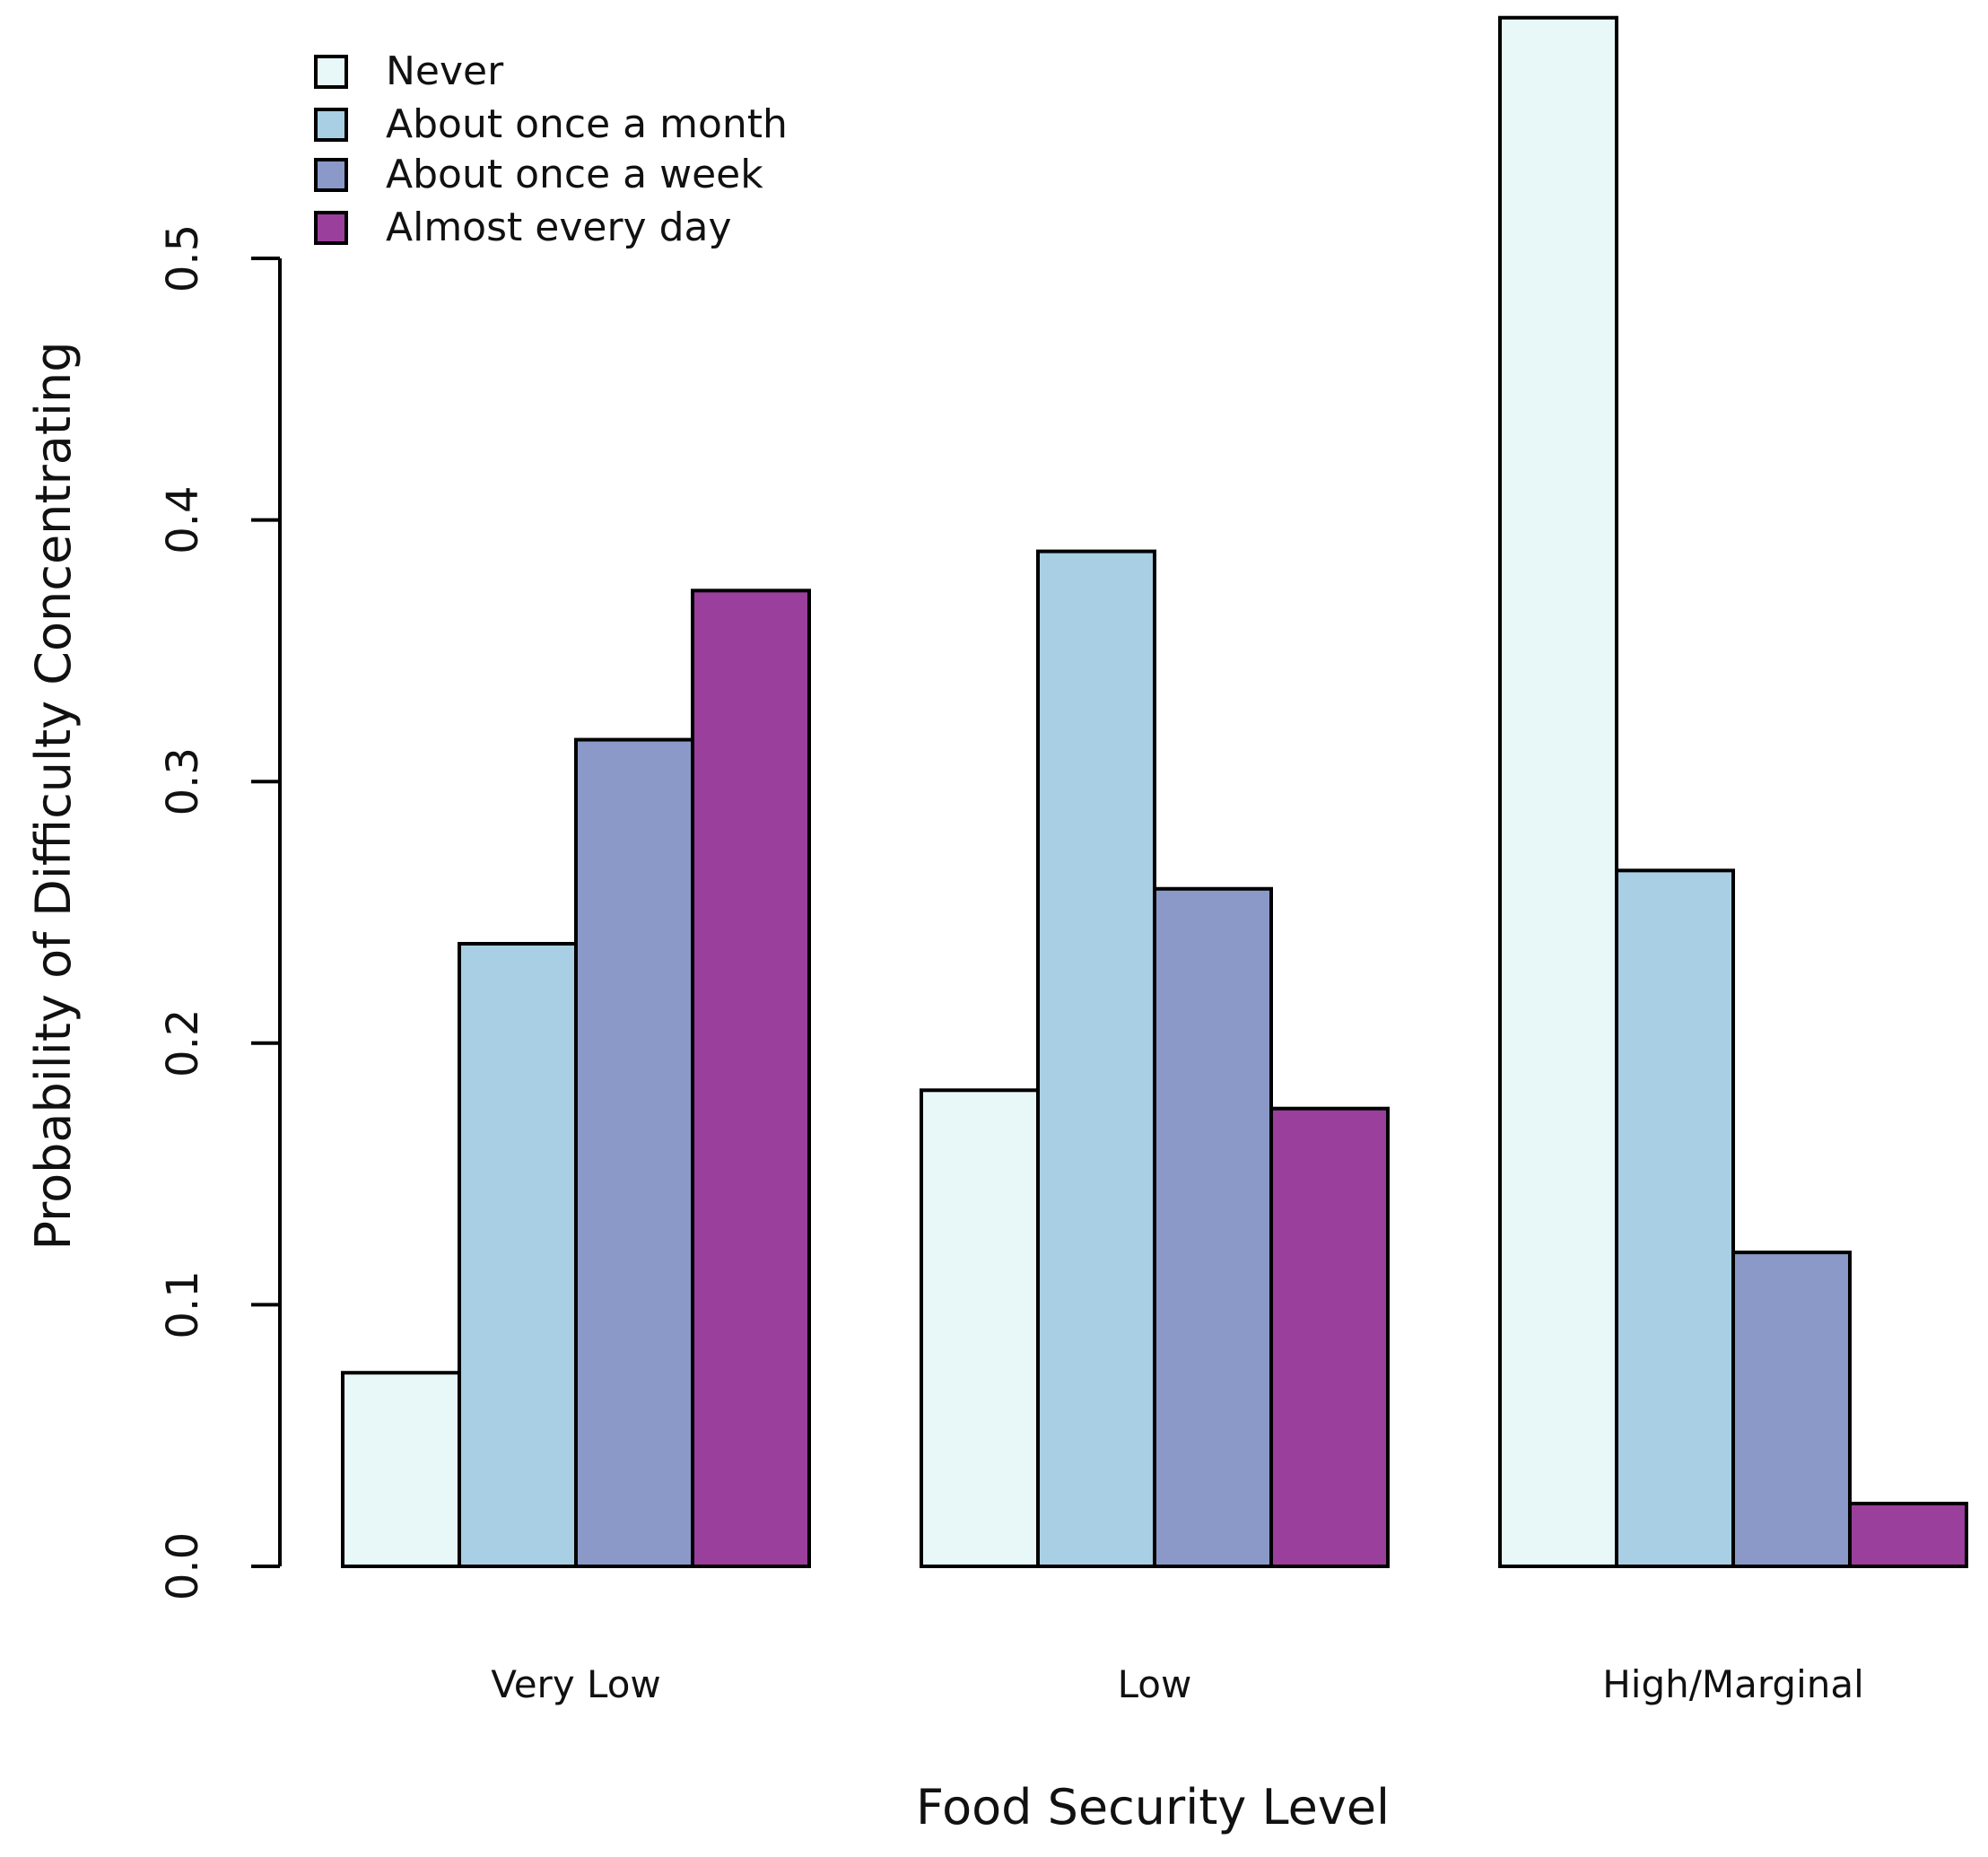  Describe the element at coordinates (587, 124) in the screenshot. I see `legend-label-about-once-a-month: About once a month` at that location.